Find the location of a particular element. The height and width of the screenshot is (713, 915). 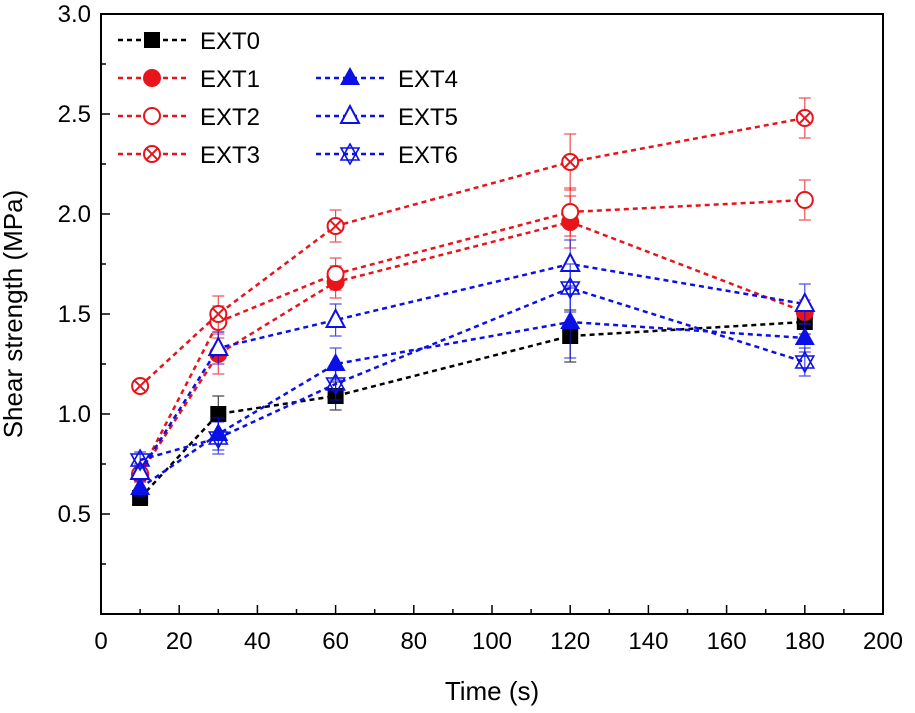

legend-entry-ext3: EXT3 is located at coordinates (189, 155).